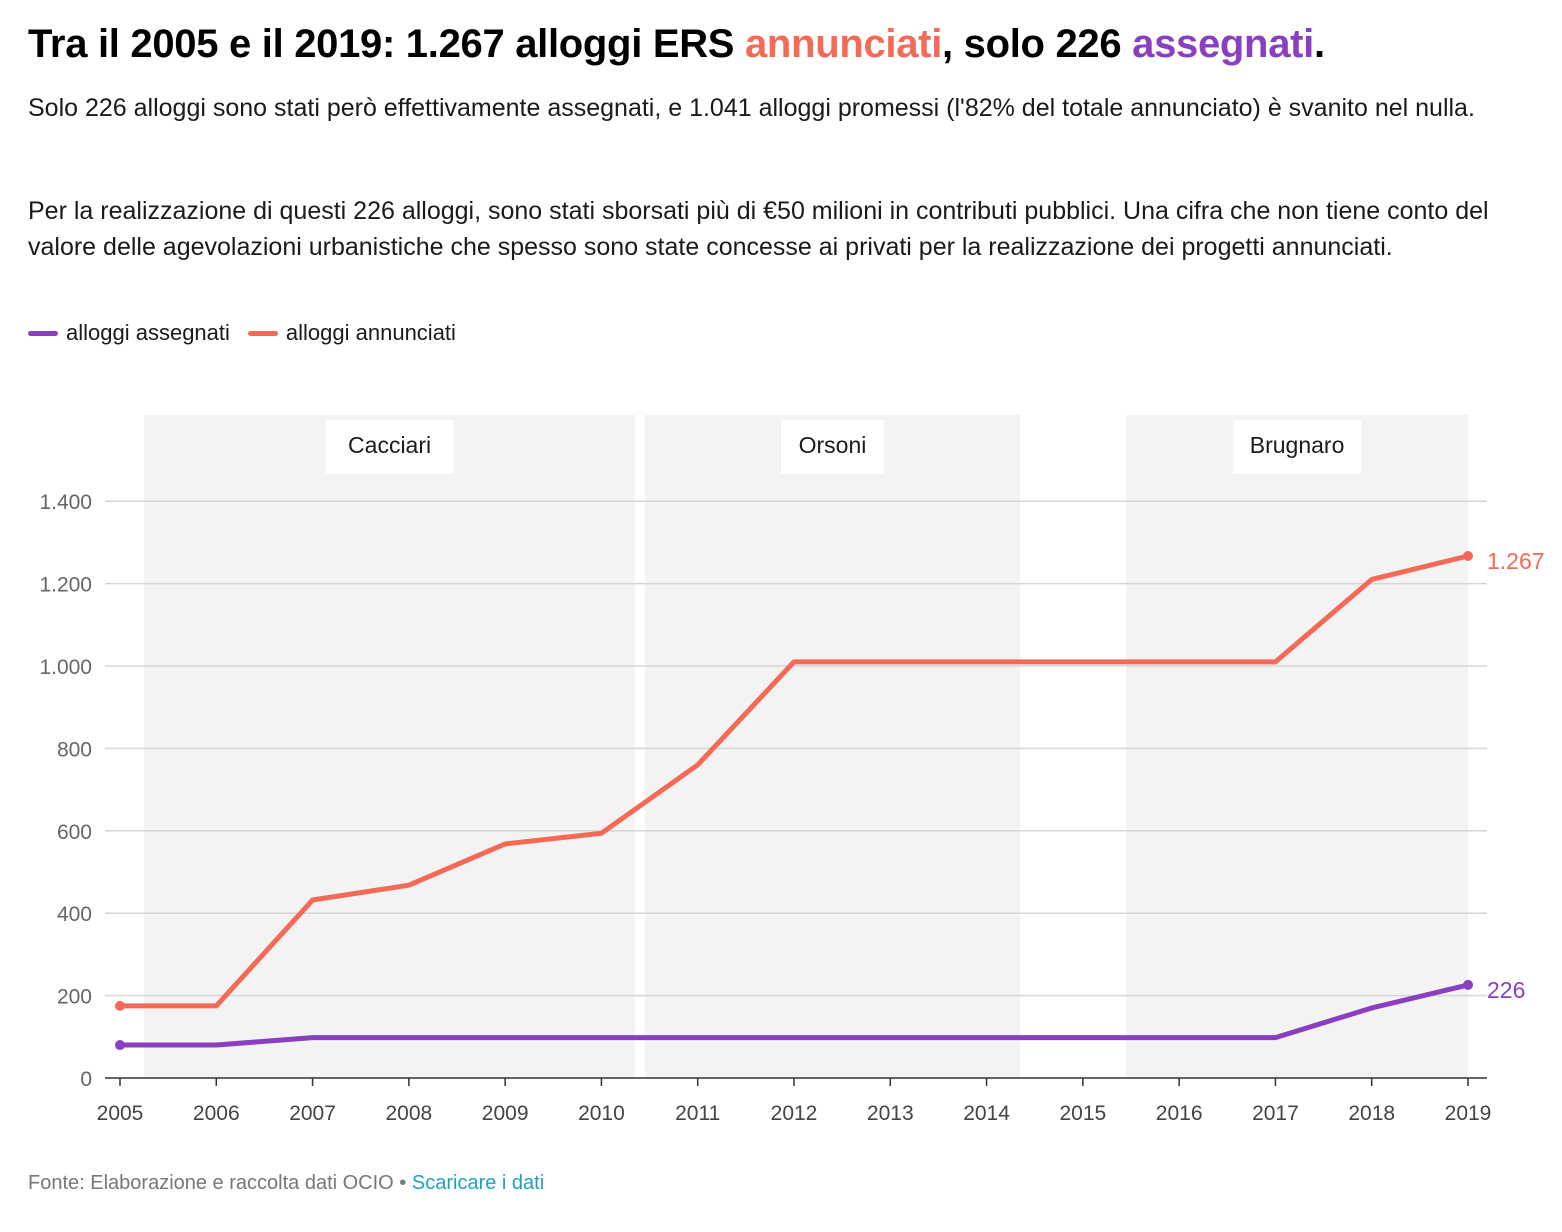  What do you see at coordinates (1468, 555) in the screenshot?
I see `series-end-point-annunciati` at bounding box center [1468, 555].